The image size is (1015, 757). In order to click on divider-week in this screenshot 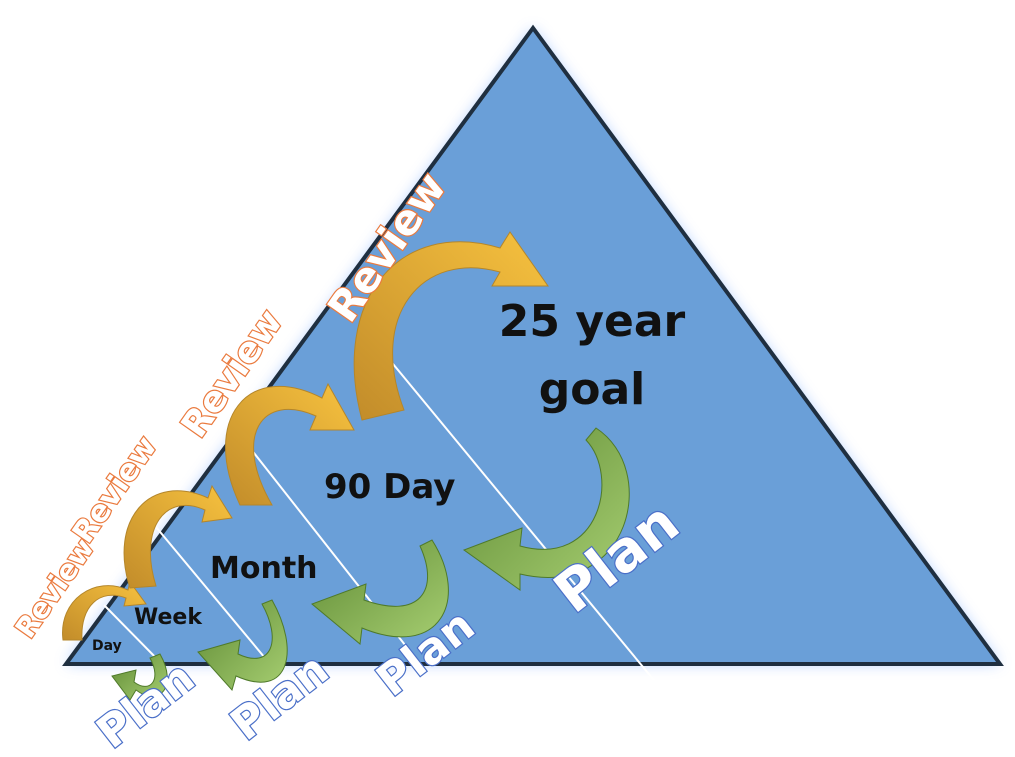, I will do `click(208, 589)`.